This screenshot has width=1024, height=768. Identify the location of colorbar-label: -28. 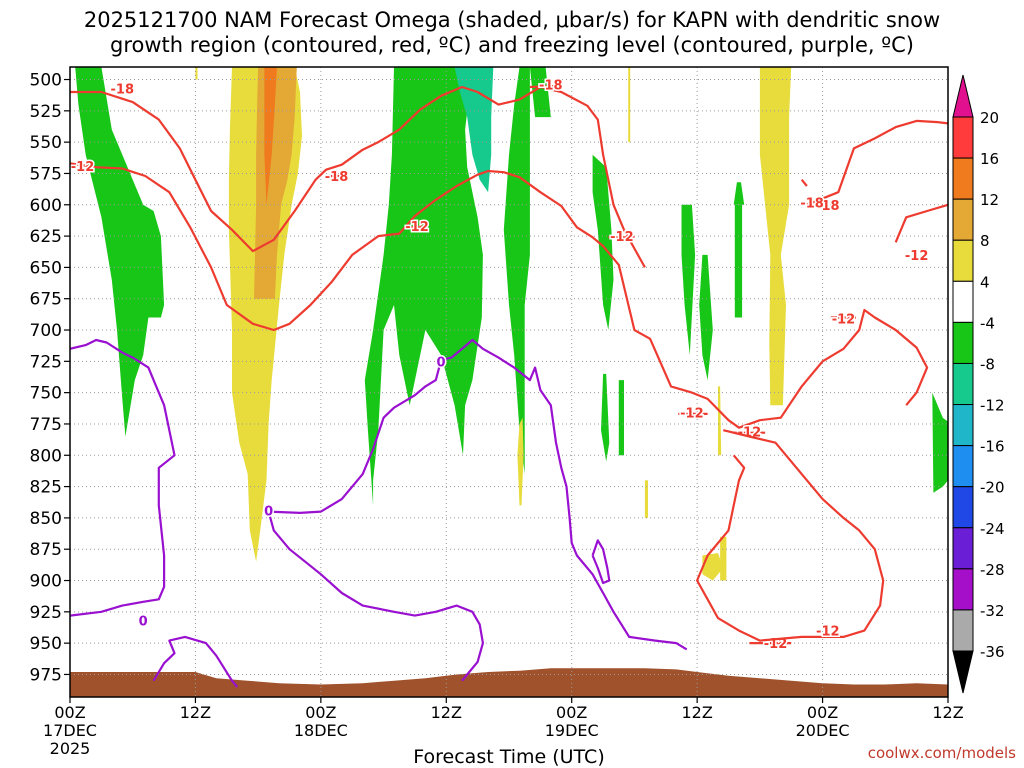
(992, 570).